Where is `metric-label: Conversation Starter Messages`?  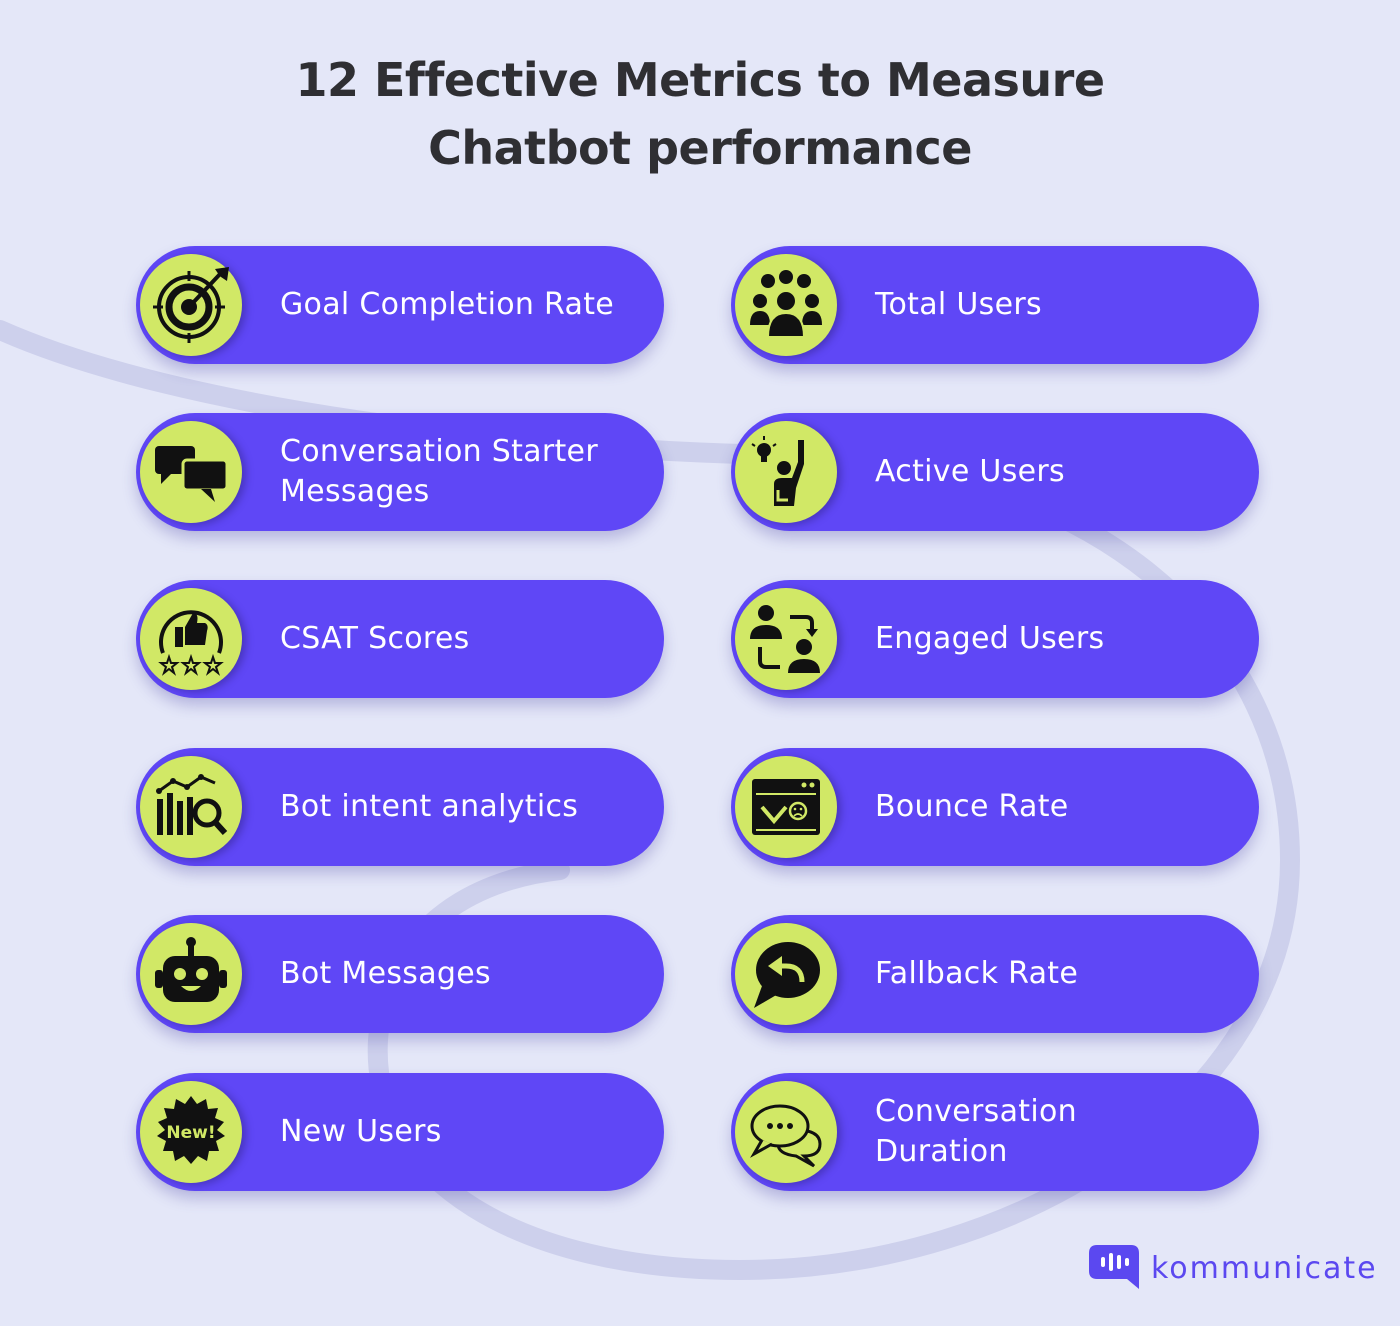 metric-label: Conversation Starter Messages is located at coordinates (439, 471).